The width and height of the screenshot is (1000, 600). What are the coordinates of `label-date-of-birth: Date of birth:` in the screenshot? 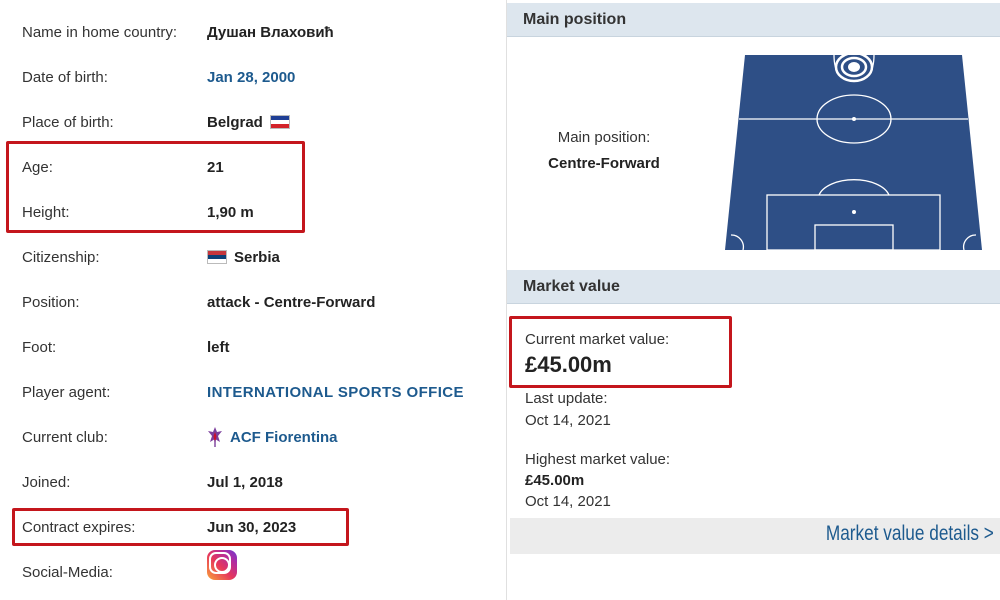 It's located at (65, 77).